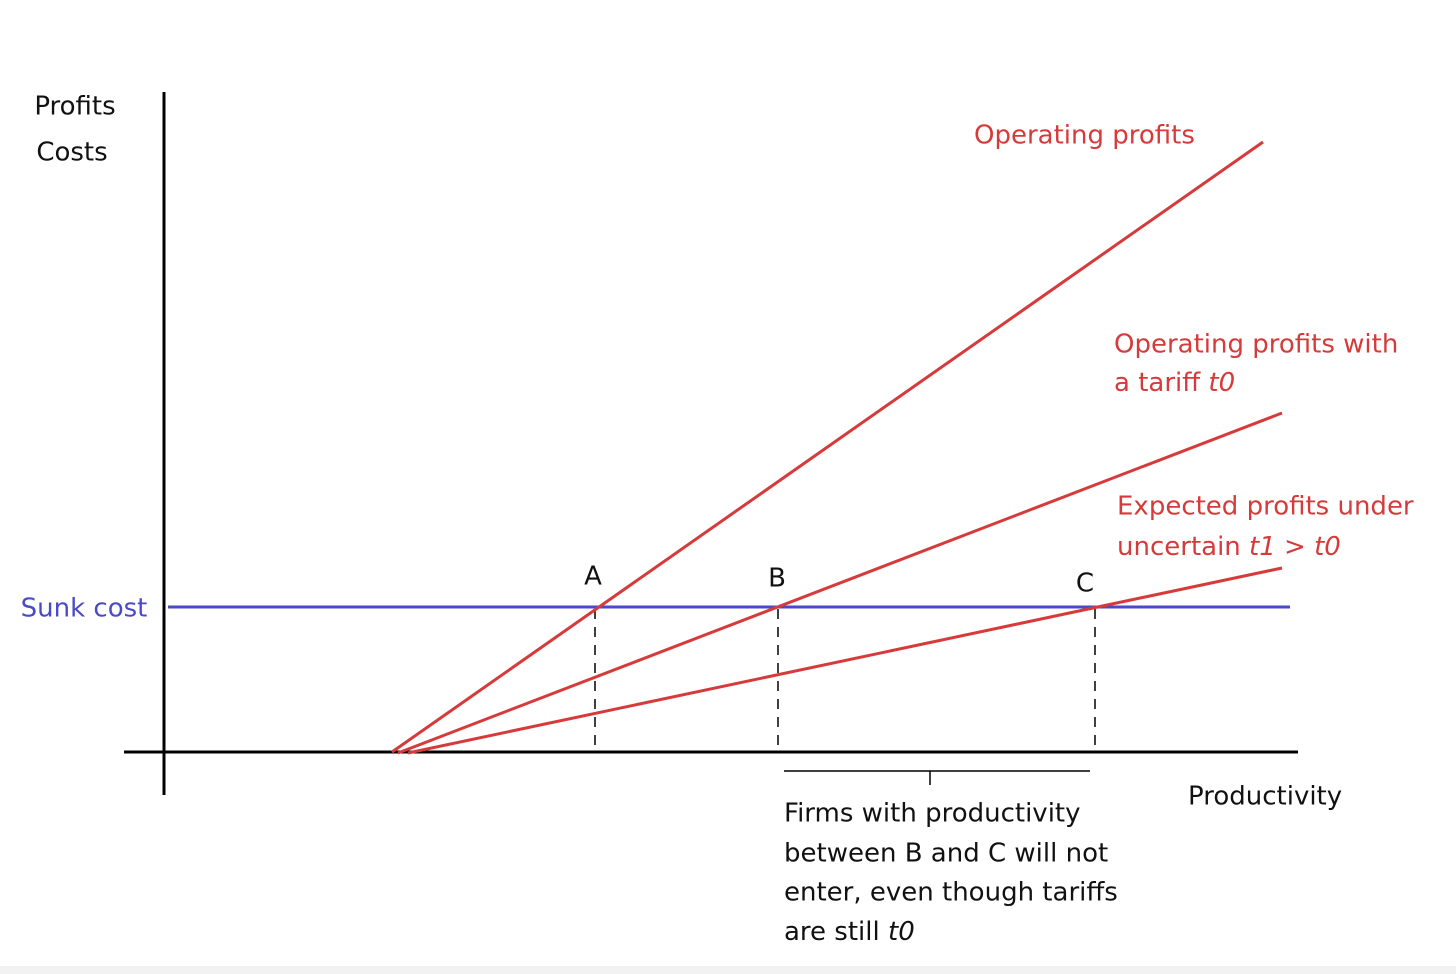  Describe the element at coordinates (832, 932) in the screenshot. I see `note-text: are still` at that location.